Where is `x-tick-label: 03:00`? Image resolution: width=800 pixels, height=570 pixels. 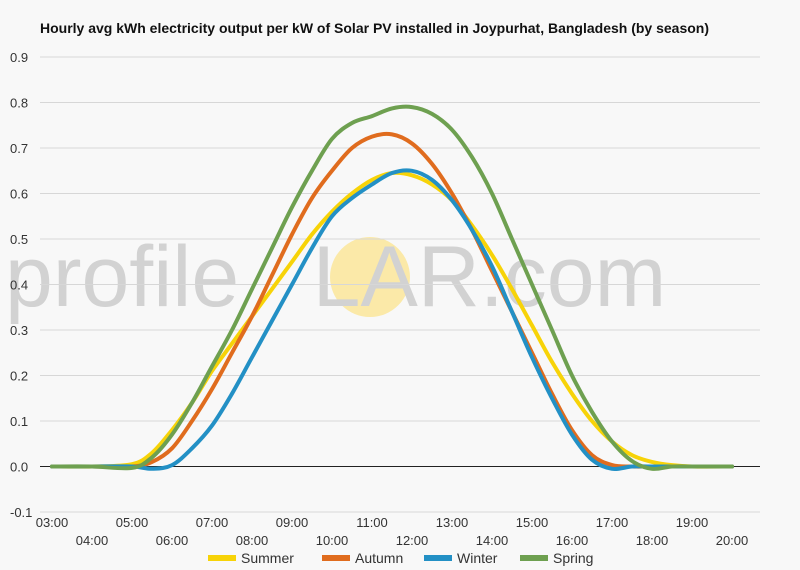
x-tick-label: 03:00 is located at coordinates (52, 522).